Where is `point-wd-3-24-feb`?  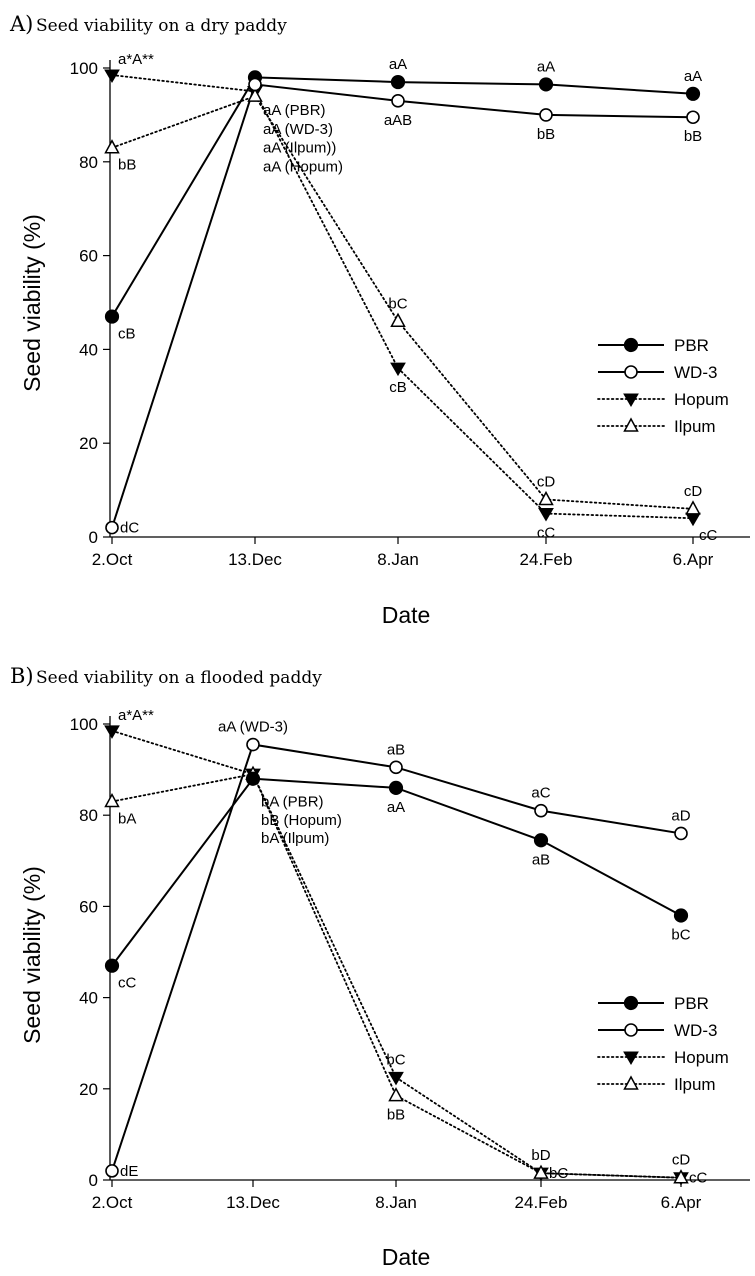
point-wd-3-24-feb is located at coordinates (546, 115).